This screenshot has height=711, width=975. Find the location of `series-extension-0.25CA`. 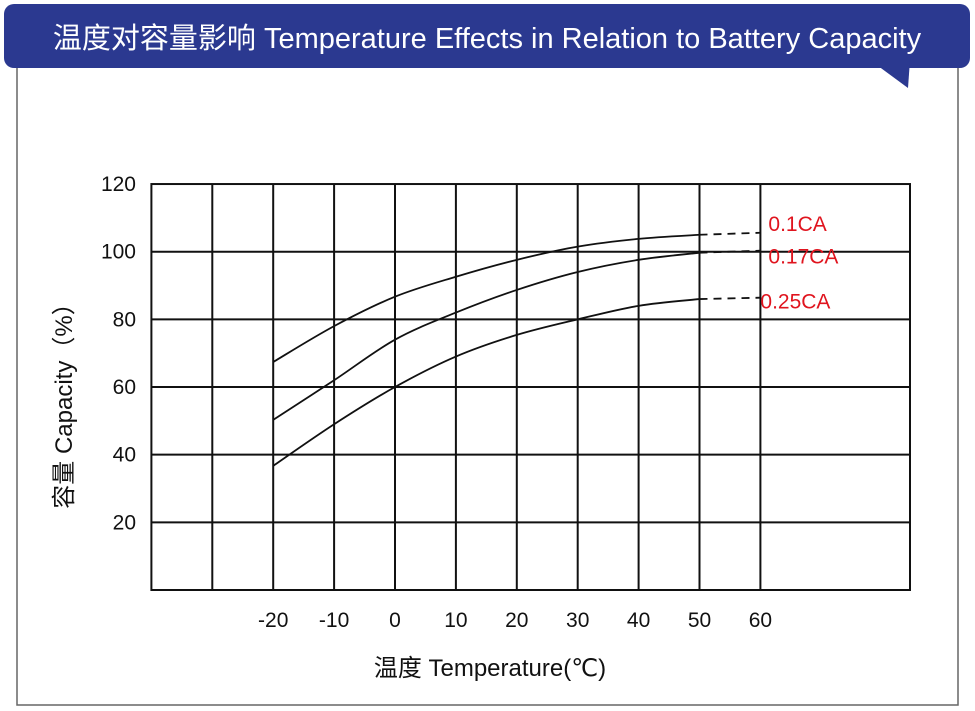

series-extension-0.25CA is located at coordinates (730, 298).